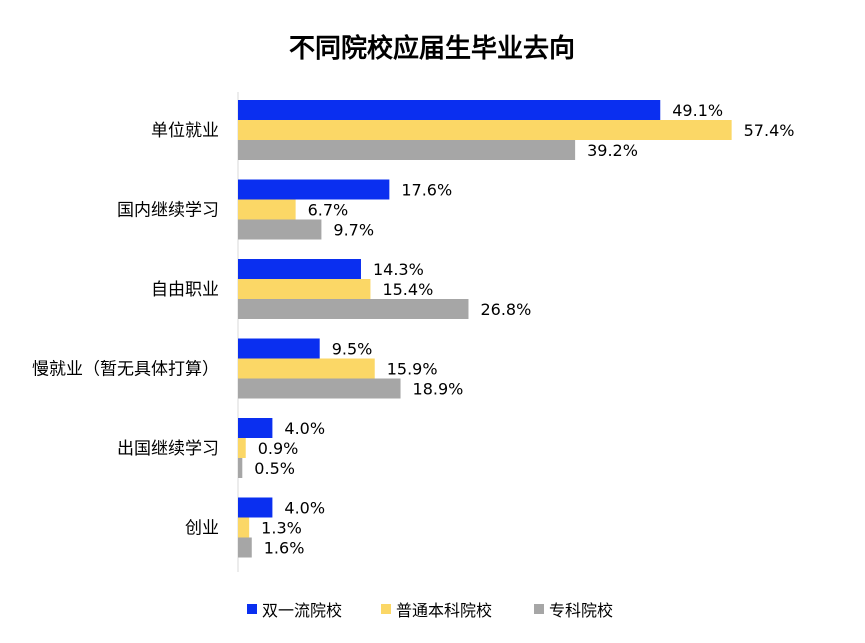 The image size is (865, 643). What do you see at coordinates (444, 610) in the screenshot?
I see `legend-label: 普通本科院校` at bounding box center [444, 610].